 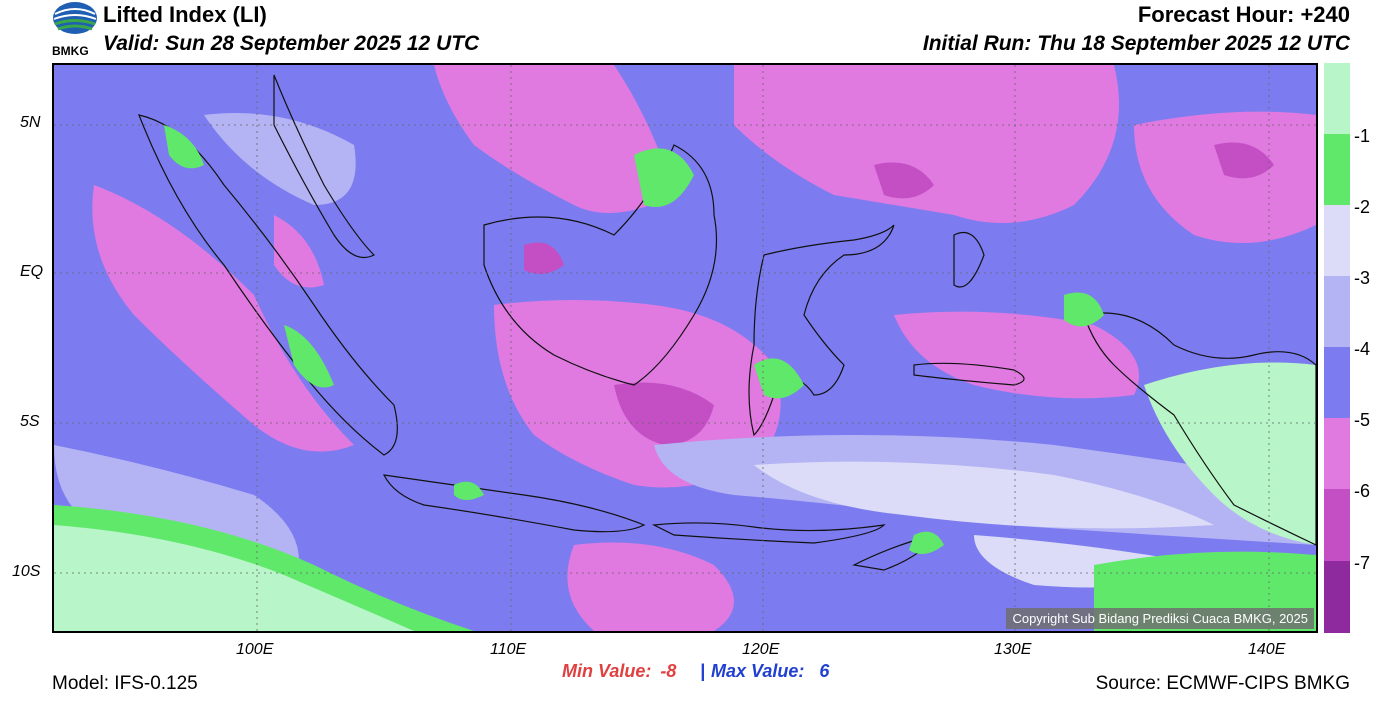 I want to click on lat-label-5n: 5N, so click(x=30, y=122).